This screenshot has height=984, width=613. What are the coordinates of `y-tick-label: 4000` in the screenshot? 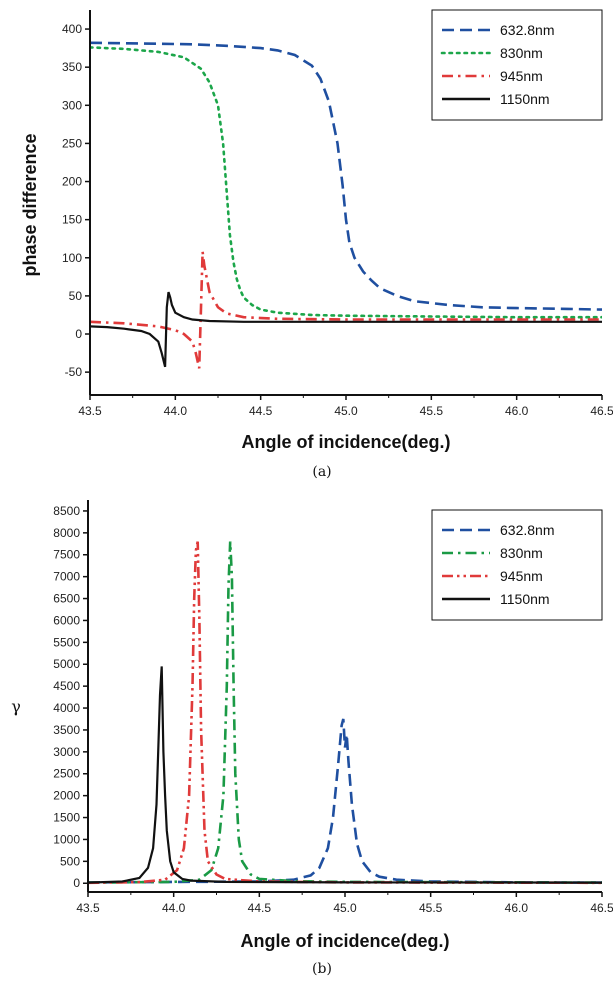 It's located at (66, 708).